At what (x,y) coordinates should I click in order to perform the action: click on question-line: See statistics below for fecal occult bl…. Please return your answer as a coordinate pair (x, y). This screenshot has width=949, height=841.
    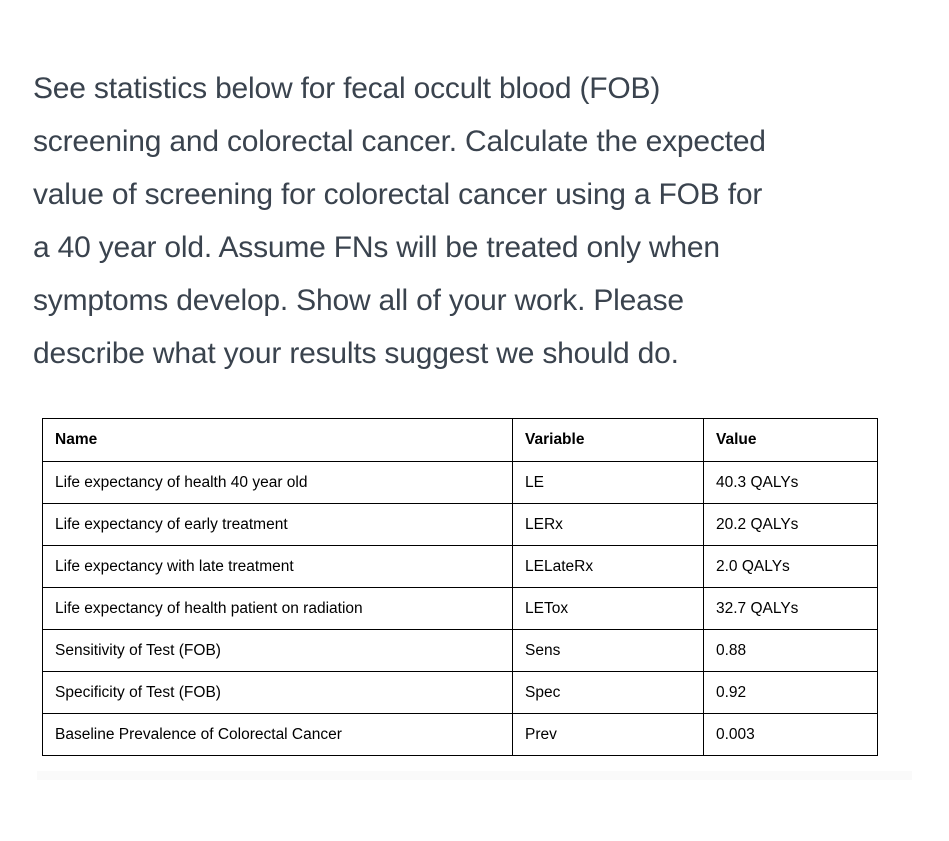
    Looking at the image, I should click on (347, 88).